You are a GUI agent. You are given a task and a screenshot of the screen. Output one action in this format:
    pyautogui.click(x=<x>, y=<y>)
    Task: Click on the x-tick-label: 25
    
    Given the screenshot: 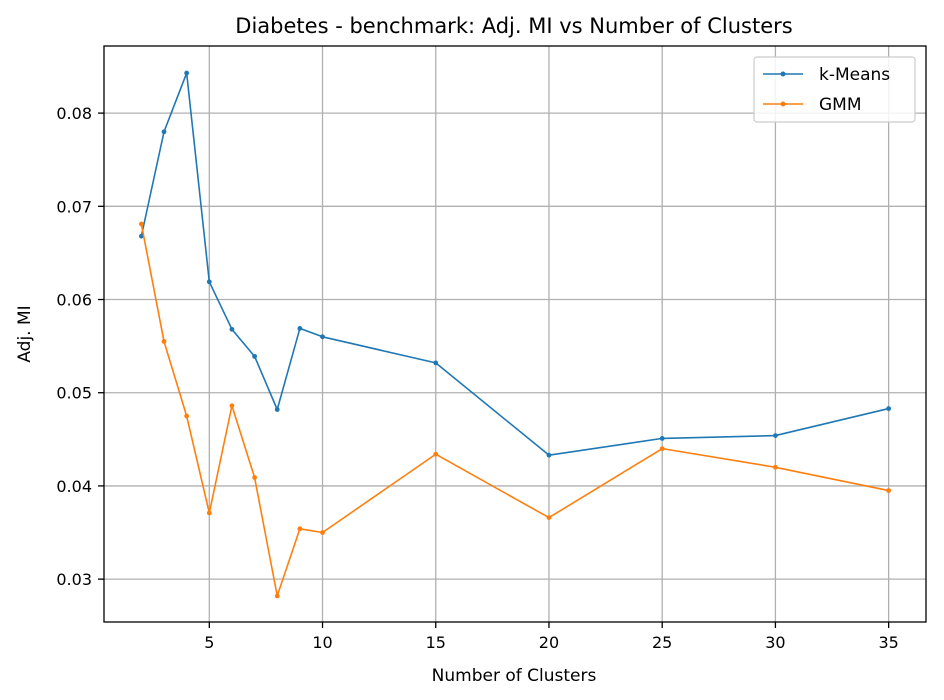 What is the action you would take?
    pyautogui.click(x=662, y=642)
    